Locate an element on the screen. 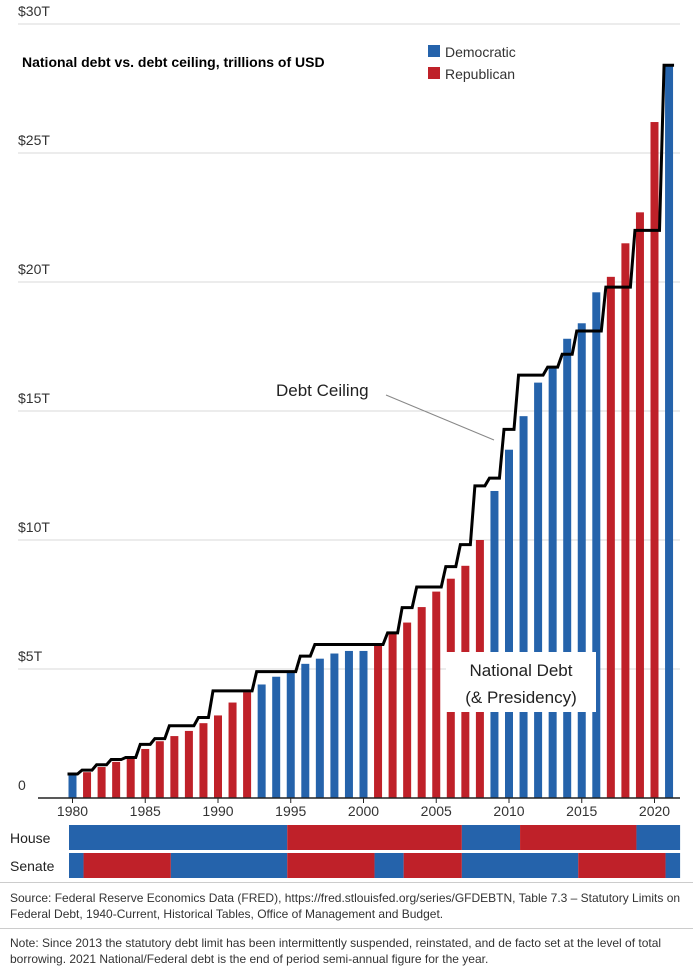 The height and width of the screenshot is (977, 693). y-tick-label: $5T is located at coordinates (30, 656).